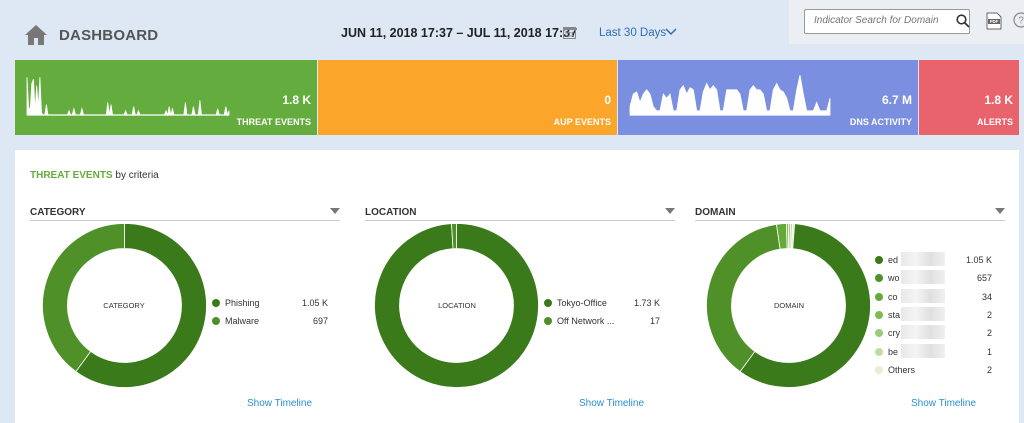 The width and height of the screenshot is (1024, 423). I want to click on panel-title: THREAT EVENTS by criteria, so click(94, 175).